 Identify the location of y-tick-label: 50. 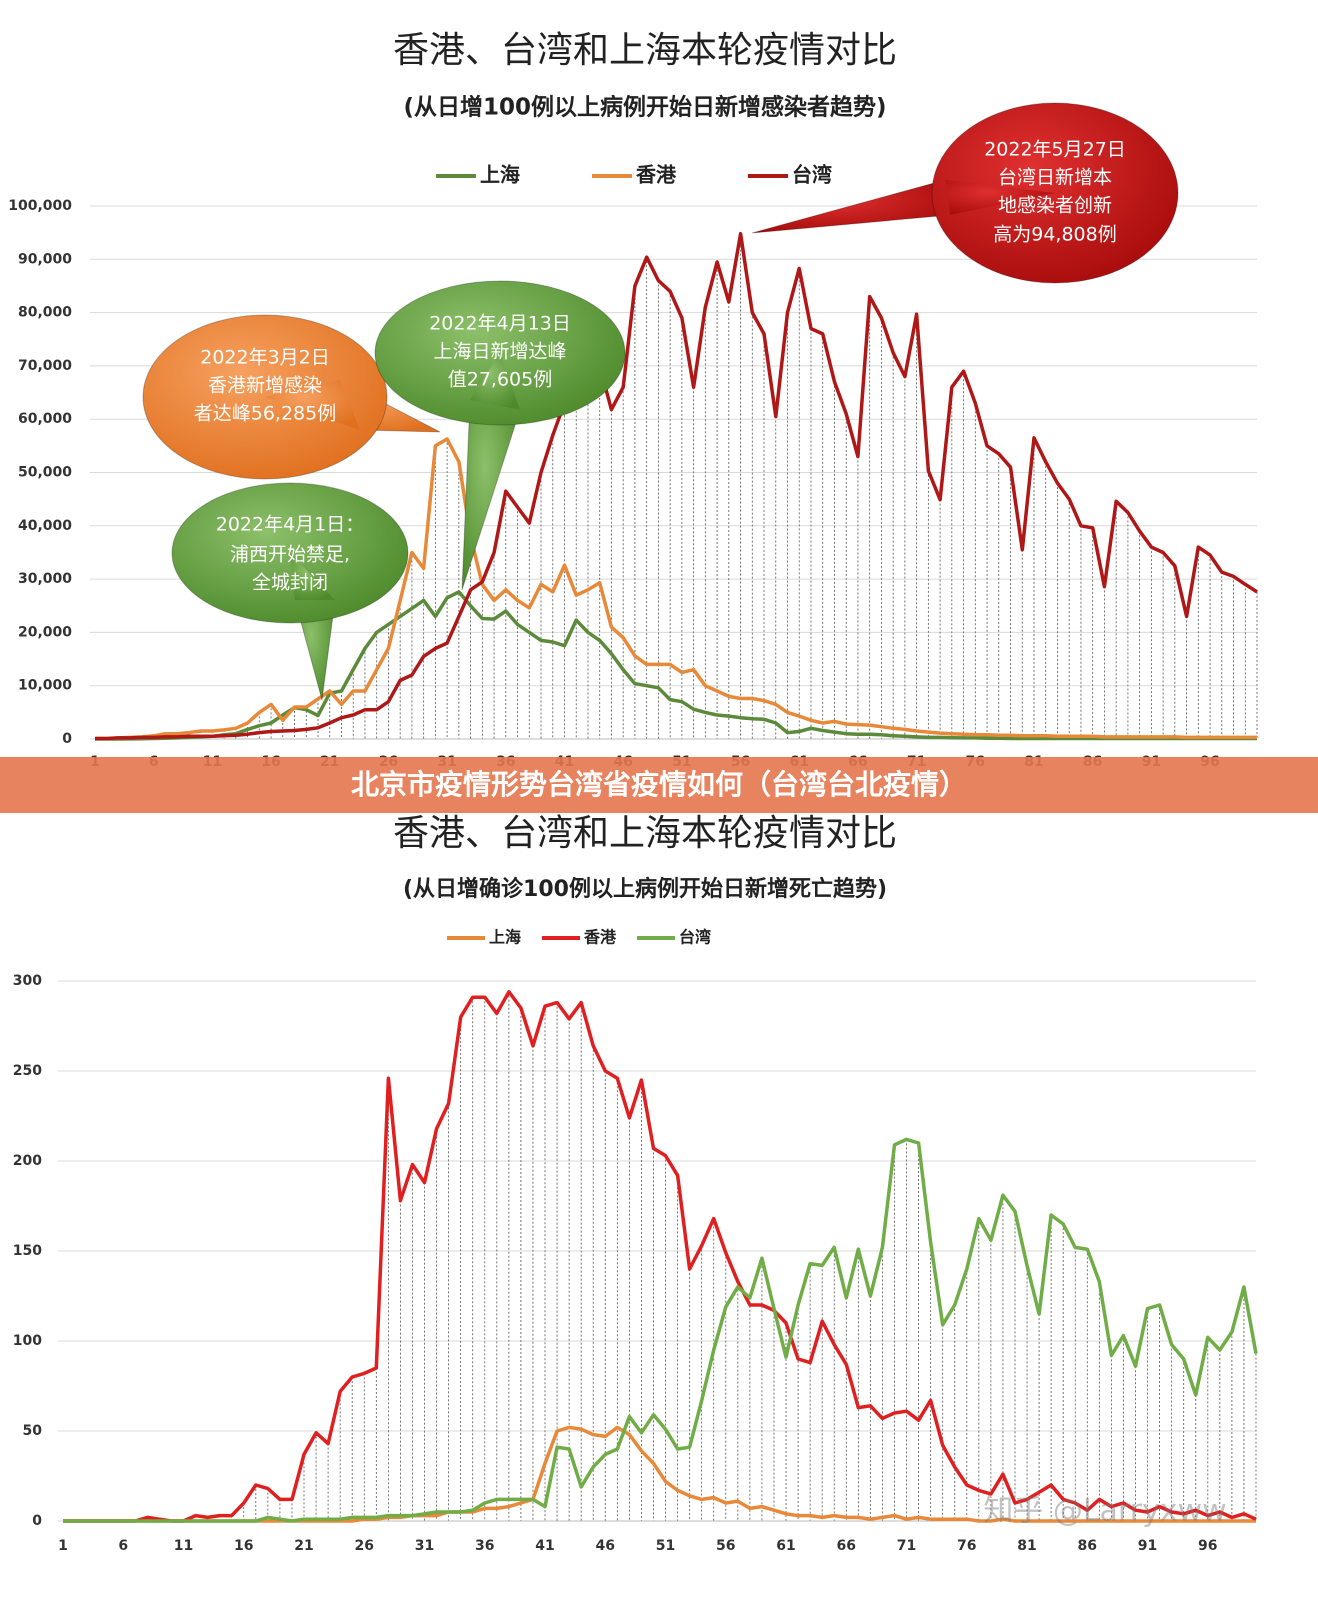
(33, 1431).